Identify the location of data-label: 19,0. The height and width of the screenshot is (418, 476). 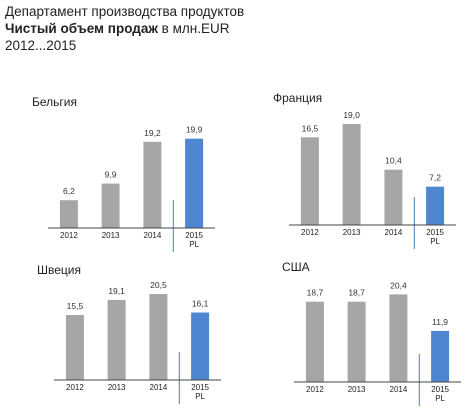
(351, 115).